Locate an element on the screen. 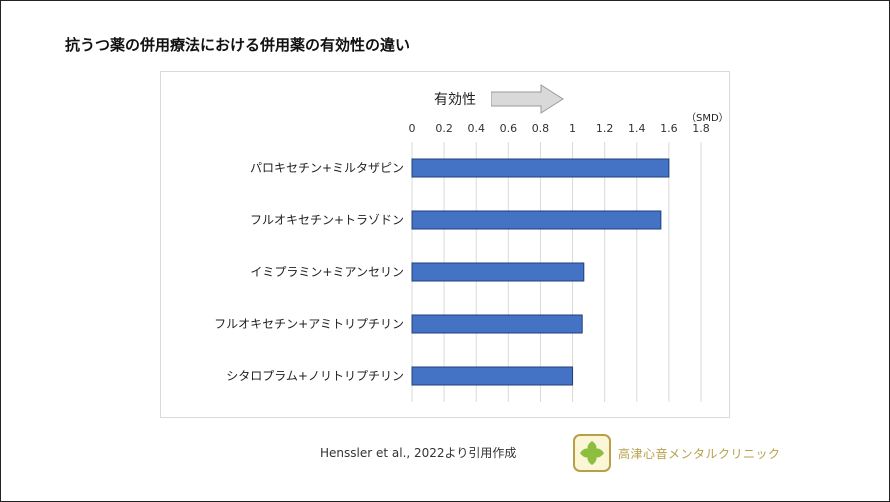 The height and width of the screenshot is (502, 890). clinic-logo-icon is located at coordinates (592, 455).